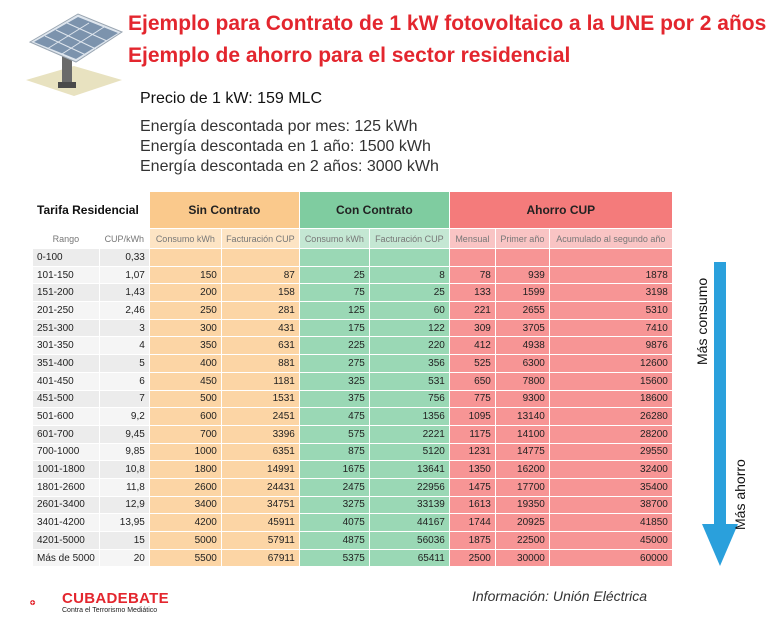 The width and height of the screenshot is (768, 630). Describe the element at coordinates (522, 540) in the screenshot. I see `table-cell: 22500` at that location.